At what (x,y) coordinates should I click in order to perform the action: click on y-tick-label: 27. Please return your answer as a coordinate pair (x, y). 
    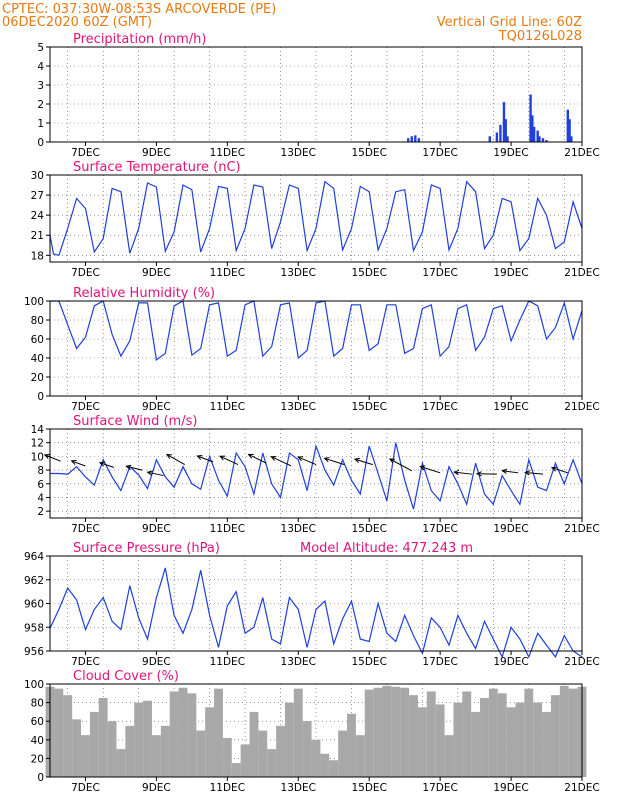
    Looking at the image, I should click on (37, 196).